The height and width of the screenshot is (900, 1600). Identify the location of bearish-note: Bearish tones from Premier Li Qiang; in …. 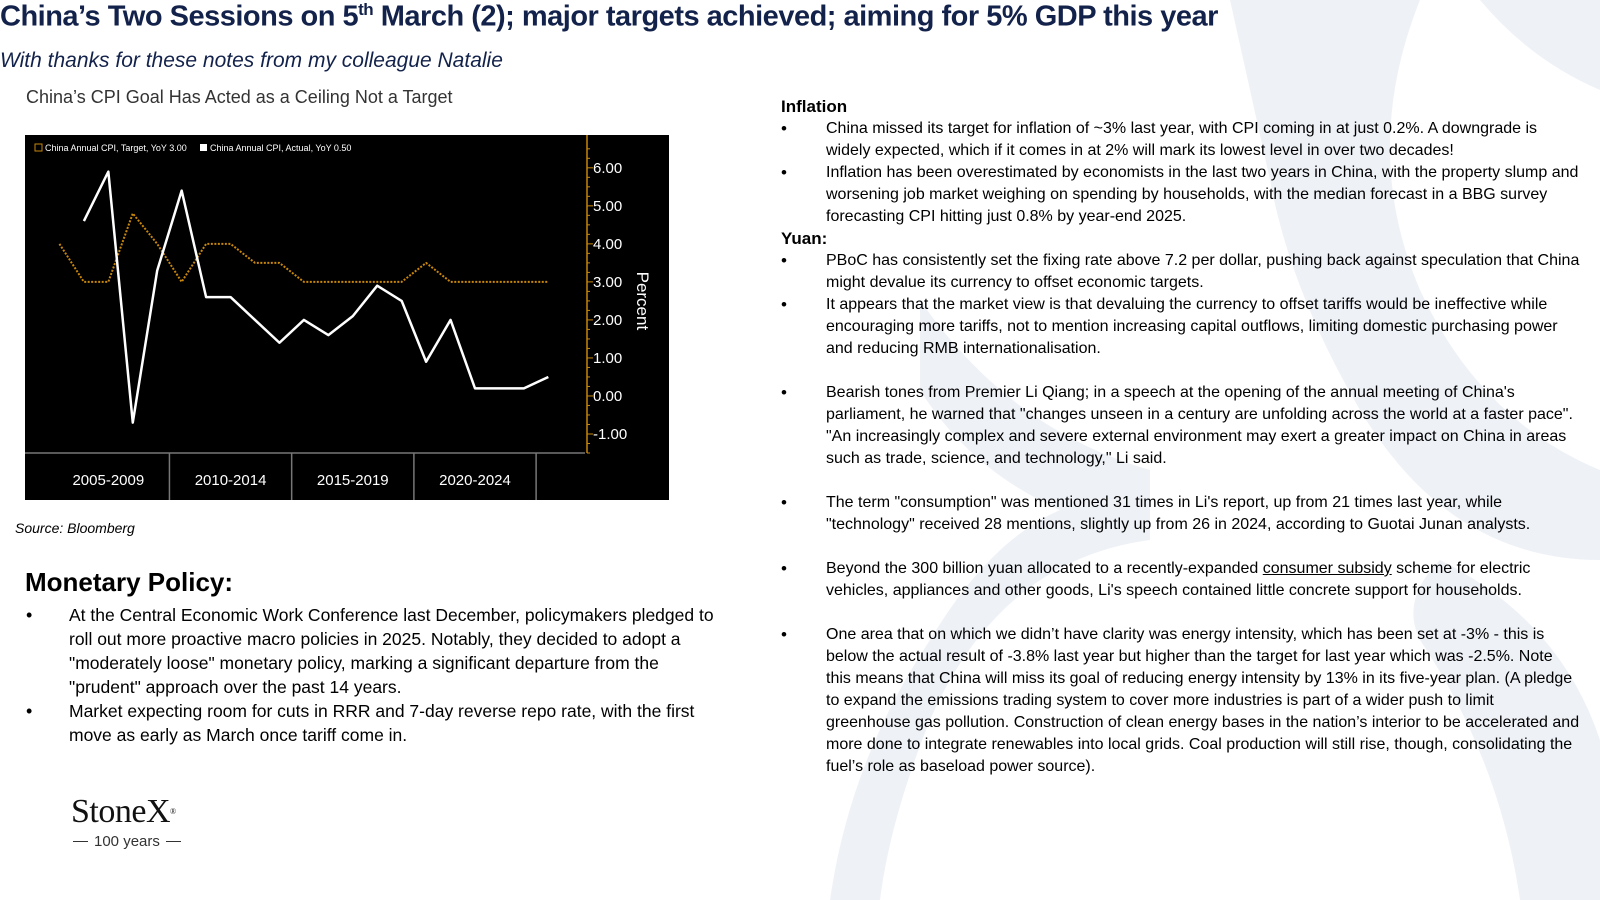
(1181, 426).